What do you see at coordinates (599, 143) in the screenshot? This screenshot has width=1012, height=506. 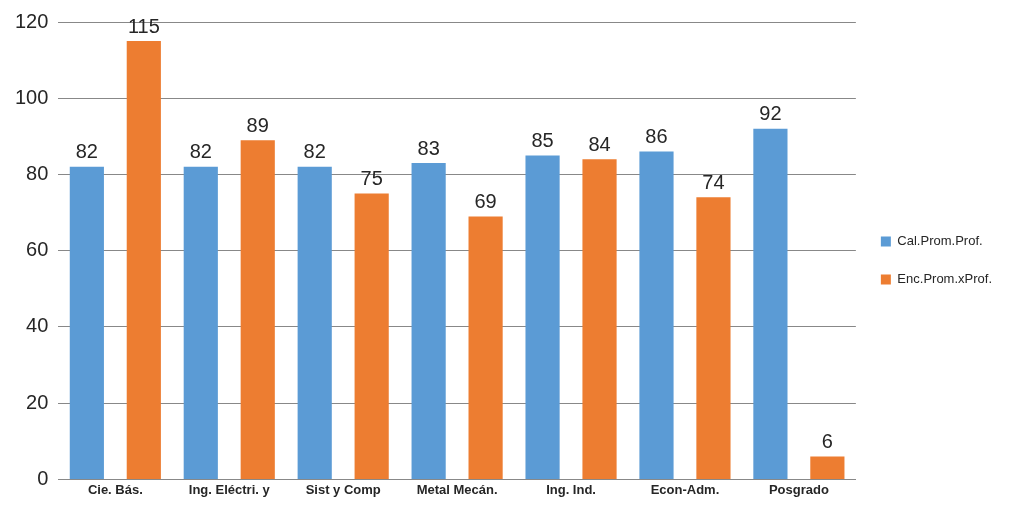 I see `data-label: 84` at bounding box center [599, 143].